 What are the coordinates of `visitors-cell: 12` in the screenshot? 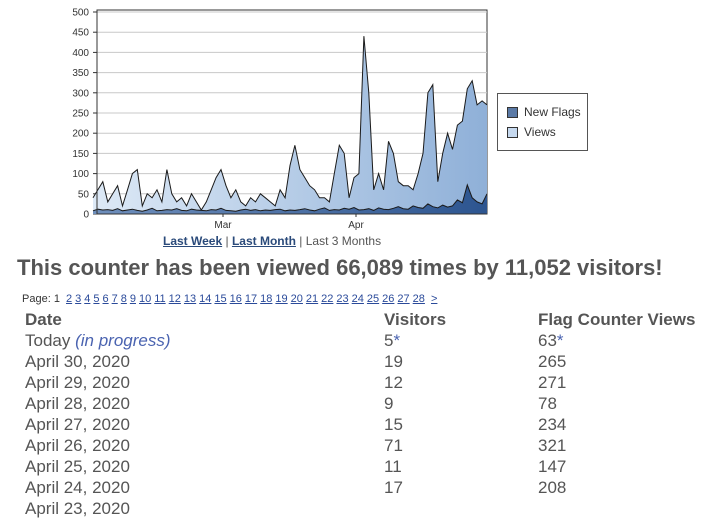 It's located at (393, 382).